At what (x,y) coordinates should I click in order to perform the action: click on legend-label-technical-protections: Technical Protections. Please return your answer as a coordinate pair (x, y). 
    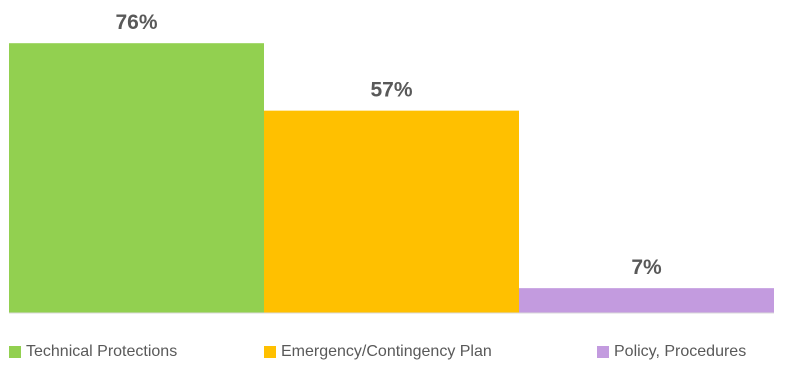
    Looking at the image, I should click on (102, 351).